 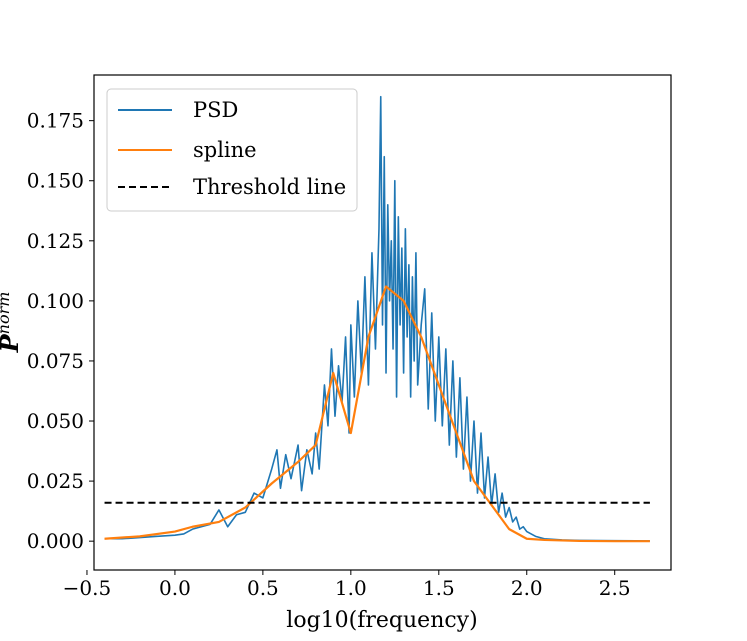 I want to click on y-axis-label-group: Pnorm, so click(x=12, y=323).